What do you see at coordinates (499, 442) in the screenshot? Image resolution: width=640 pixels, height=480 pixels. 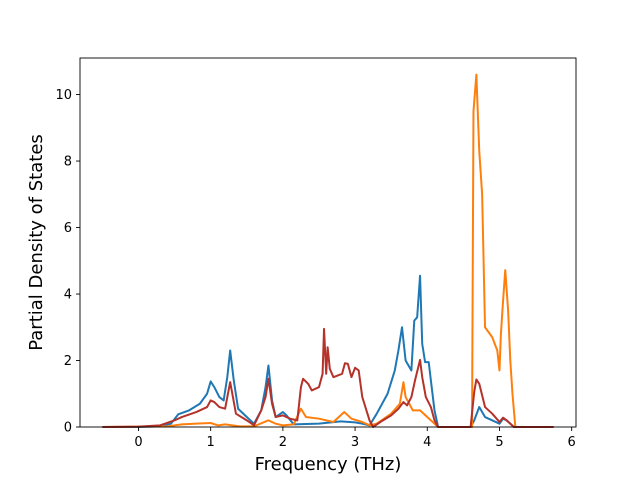 I see `x-tick-label: 5` at bounding box center [499, 442].